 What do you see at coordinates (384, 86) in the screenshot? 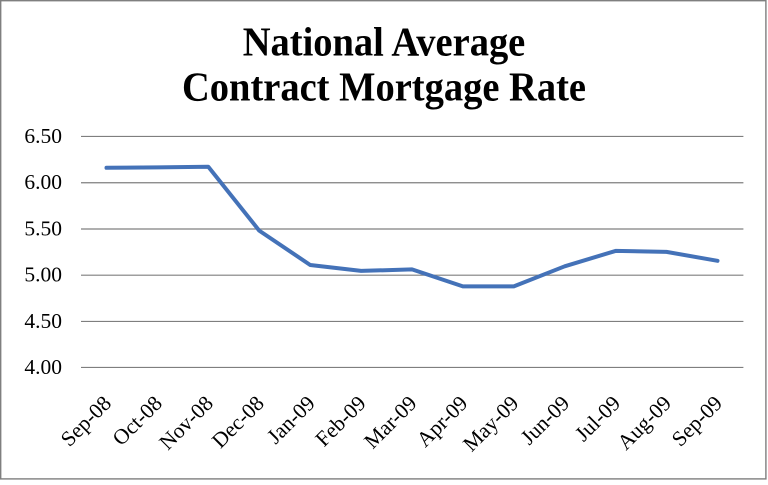
I see `svg-text: Contract Mortgage Rate` at bounding box center [384, 86].